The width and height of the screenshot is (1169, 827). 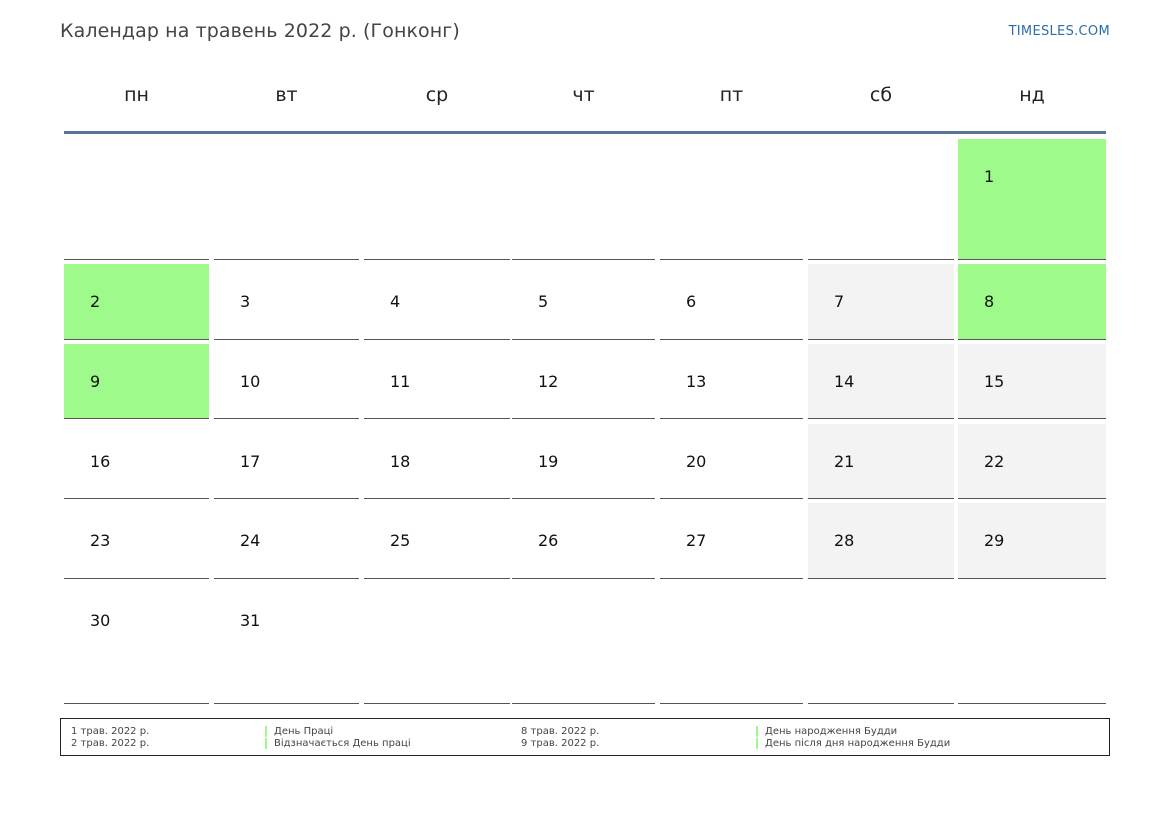 I want to click on day-cell-28: 28, so click(x=881, y=541).